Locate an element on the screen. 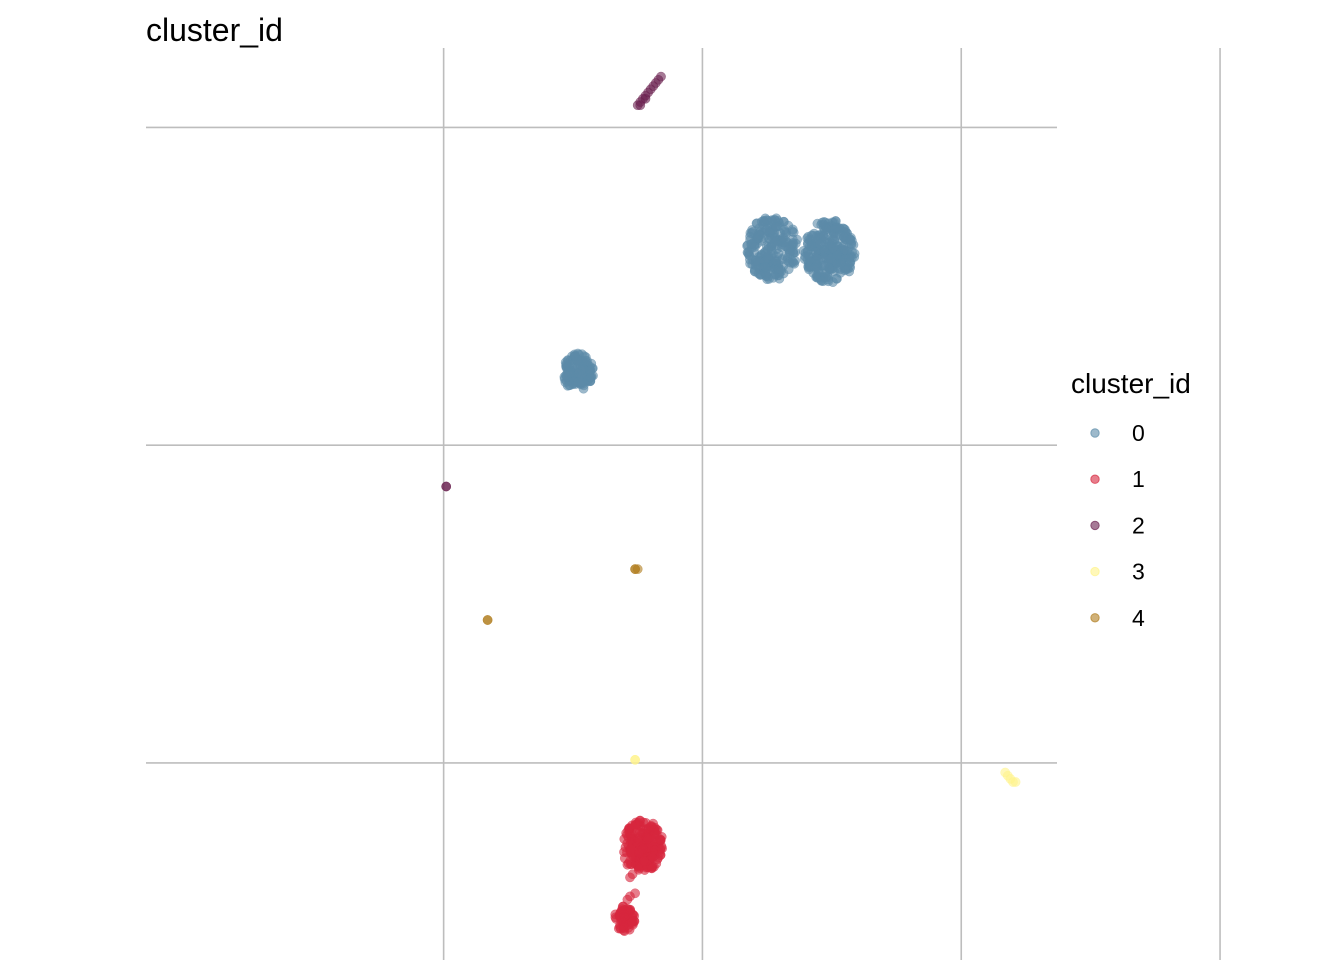 The width and height of the screenshot is (1344, 960). legend-label-4: 4 is located at coordinates (1138, 618).